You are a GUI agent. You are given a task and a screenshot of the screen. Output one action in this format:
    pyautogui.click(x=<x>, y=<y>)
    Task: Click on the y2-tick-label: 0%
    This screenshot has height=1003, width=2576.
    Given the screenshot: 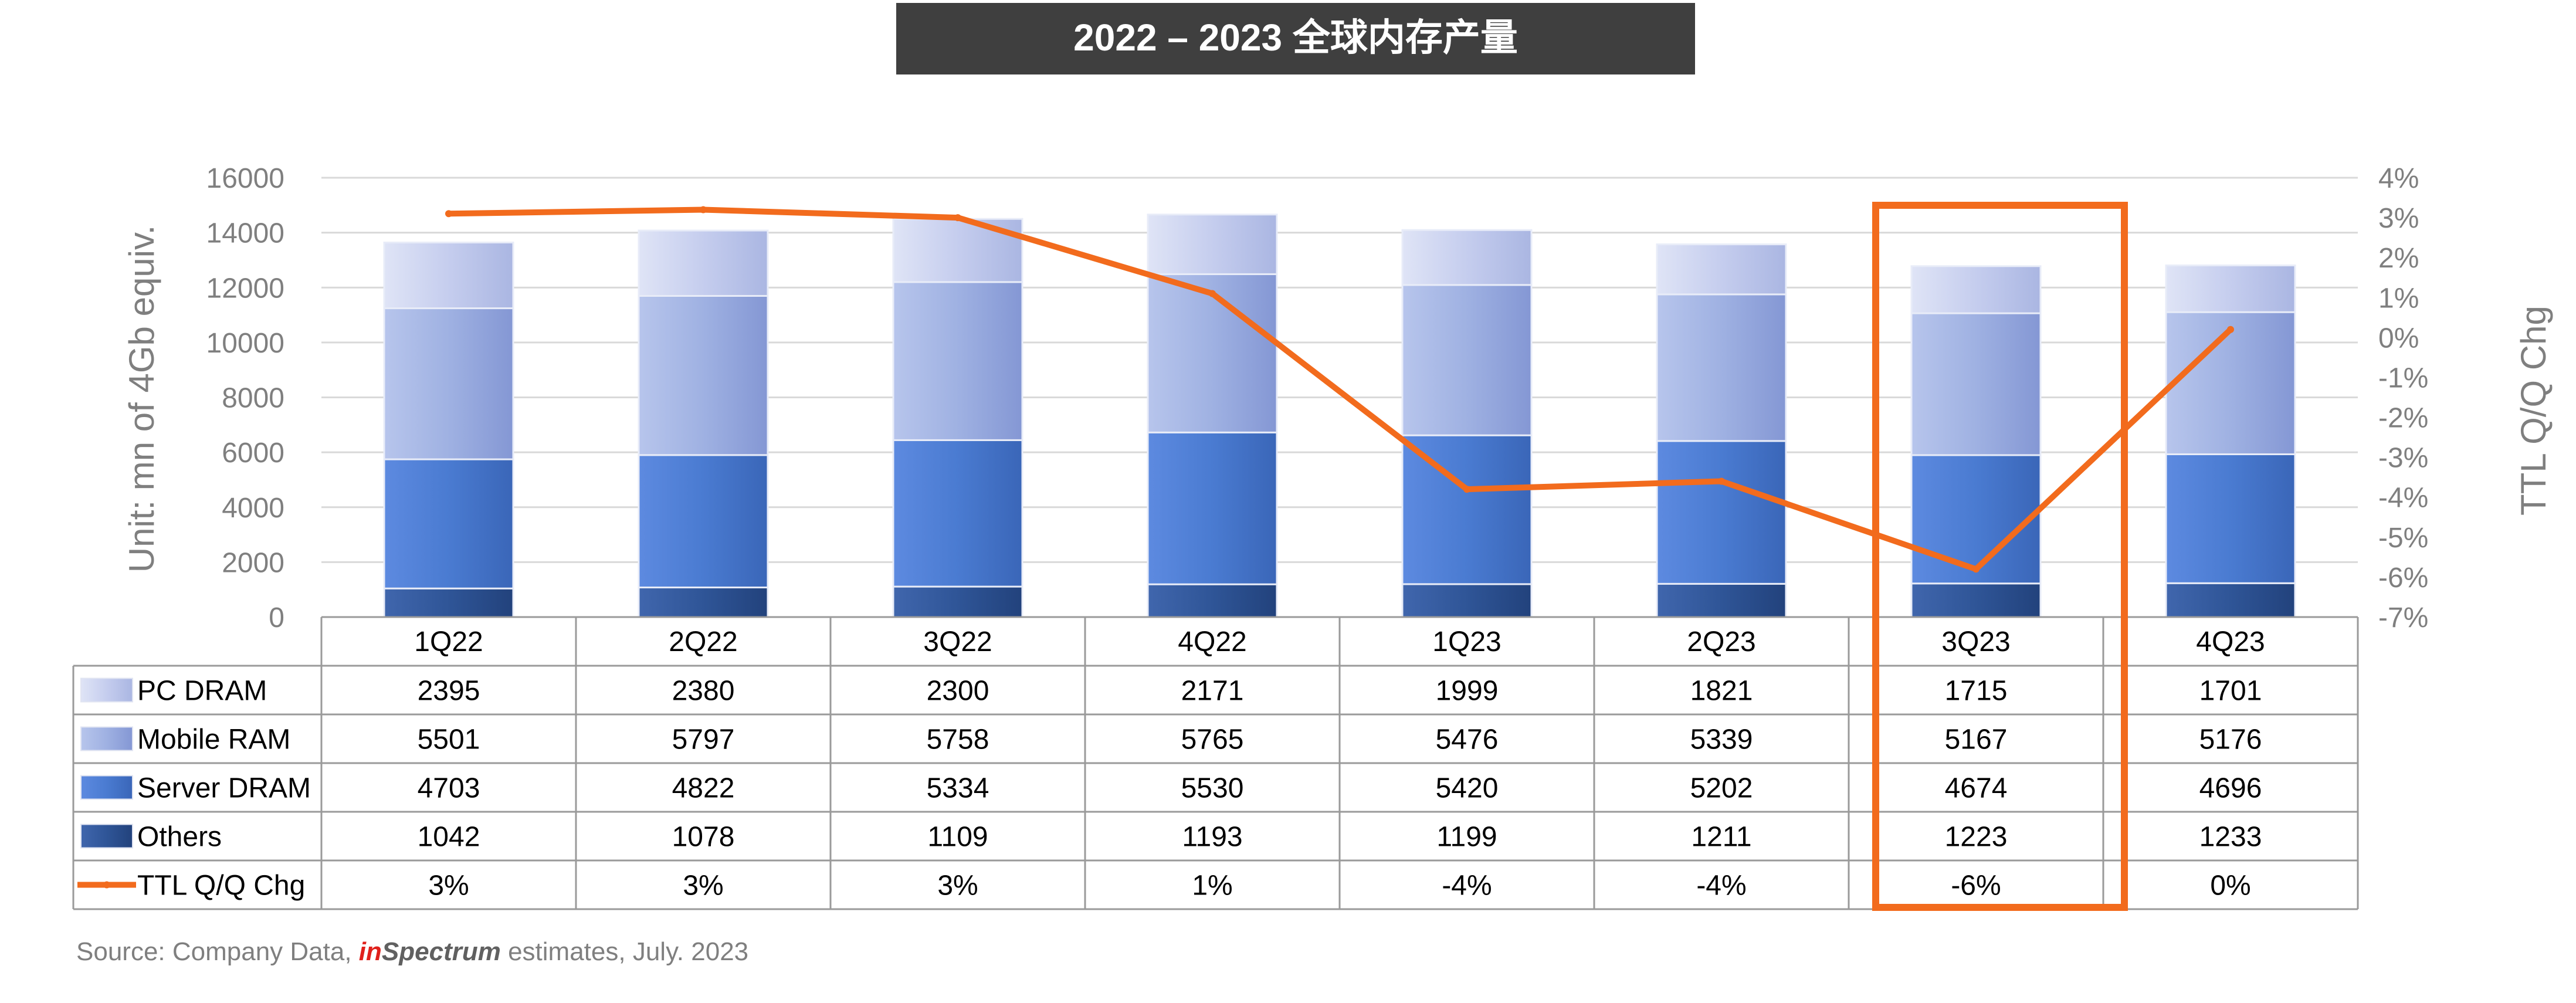 What is the action you would take?
    pyautogui.click(x=2398, y=338)
    